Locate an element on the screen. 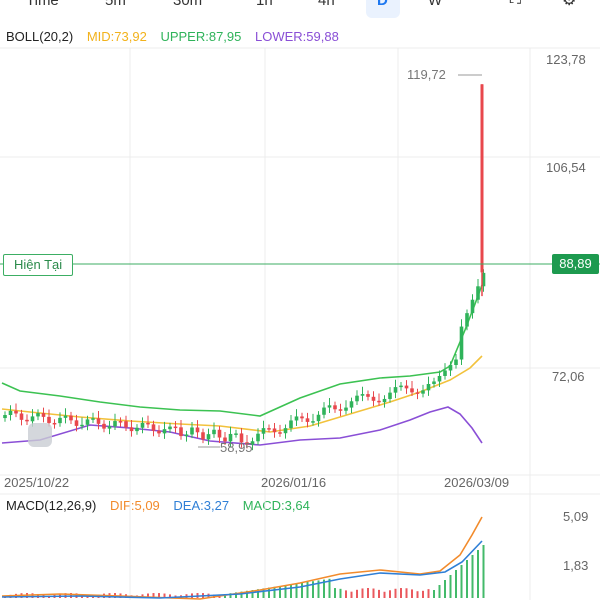  macd-value: MACD:3,64 is located at coordinates (276, 505).